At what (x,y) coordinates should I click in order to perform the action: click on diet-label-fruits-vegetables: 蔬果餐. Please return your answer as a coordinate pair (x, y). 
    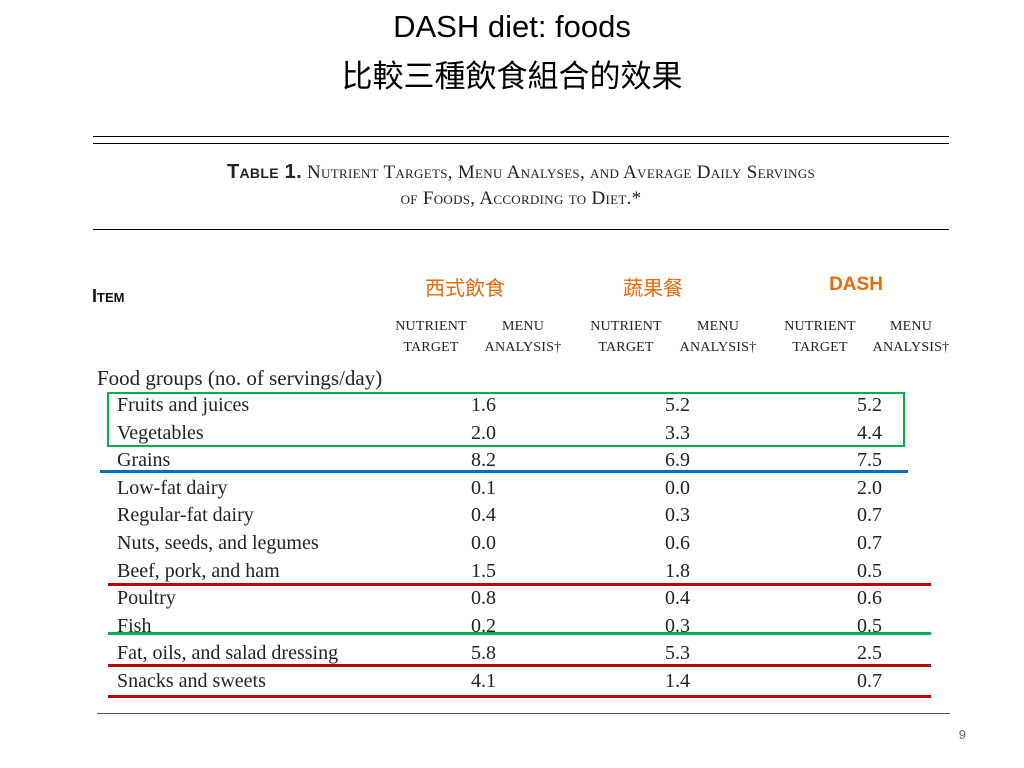
    Looking at the image, I should click on (653, 288).